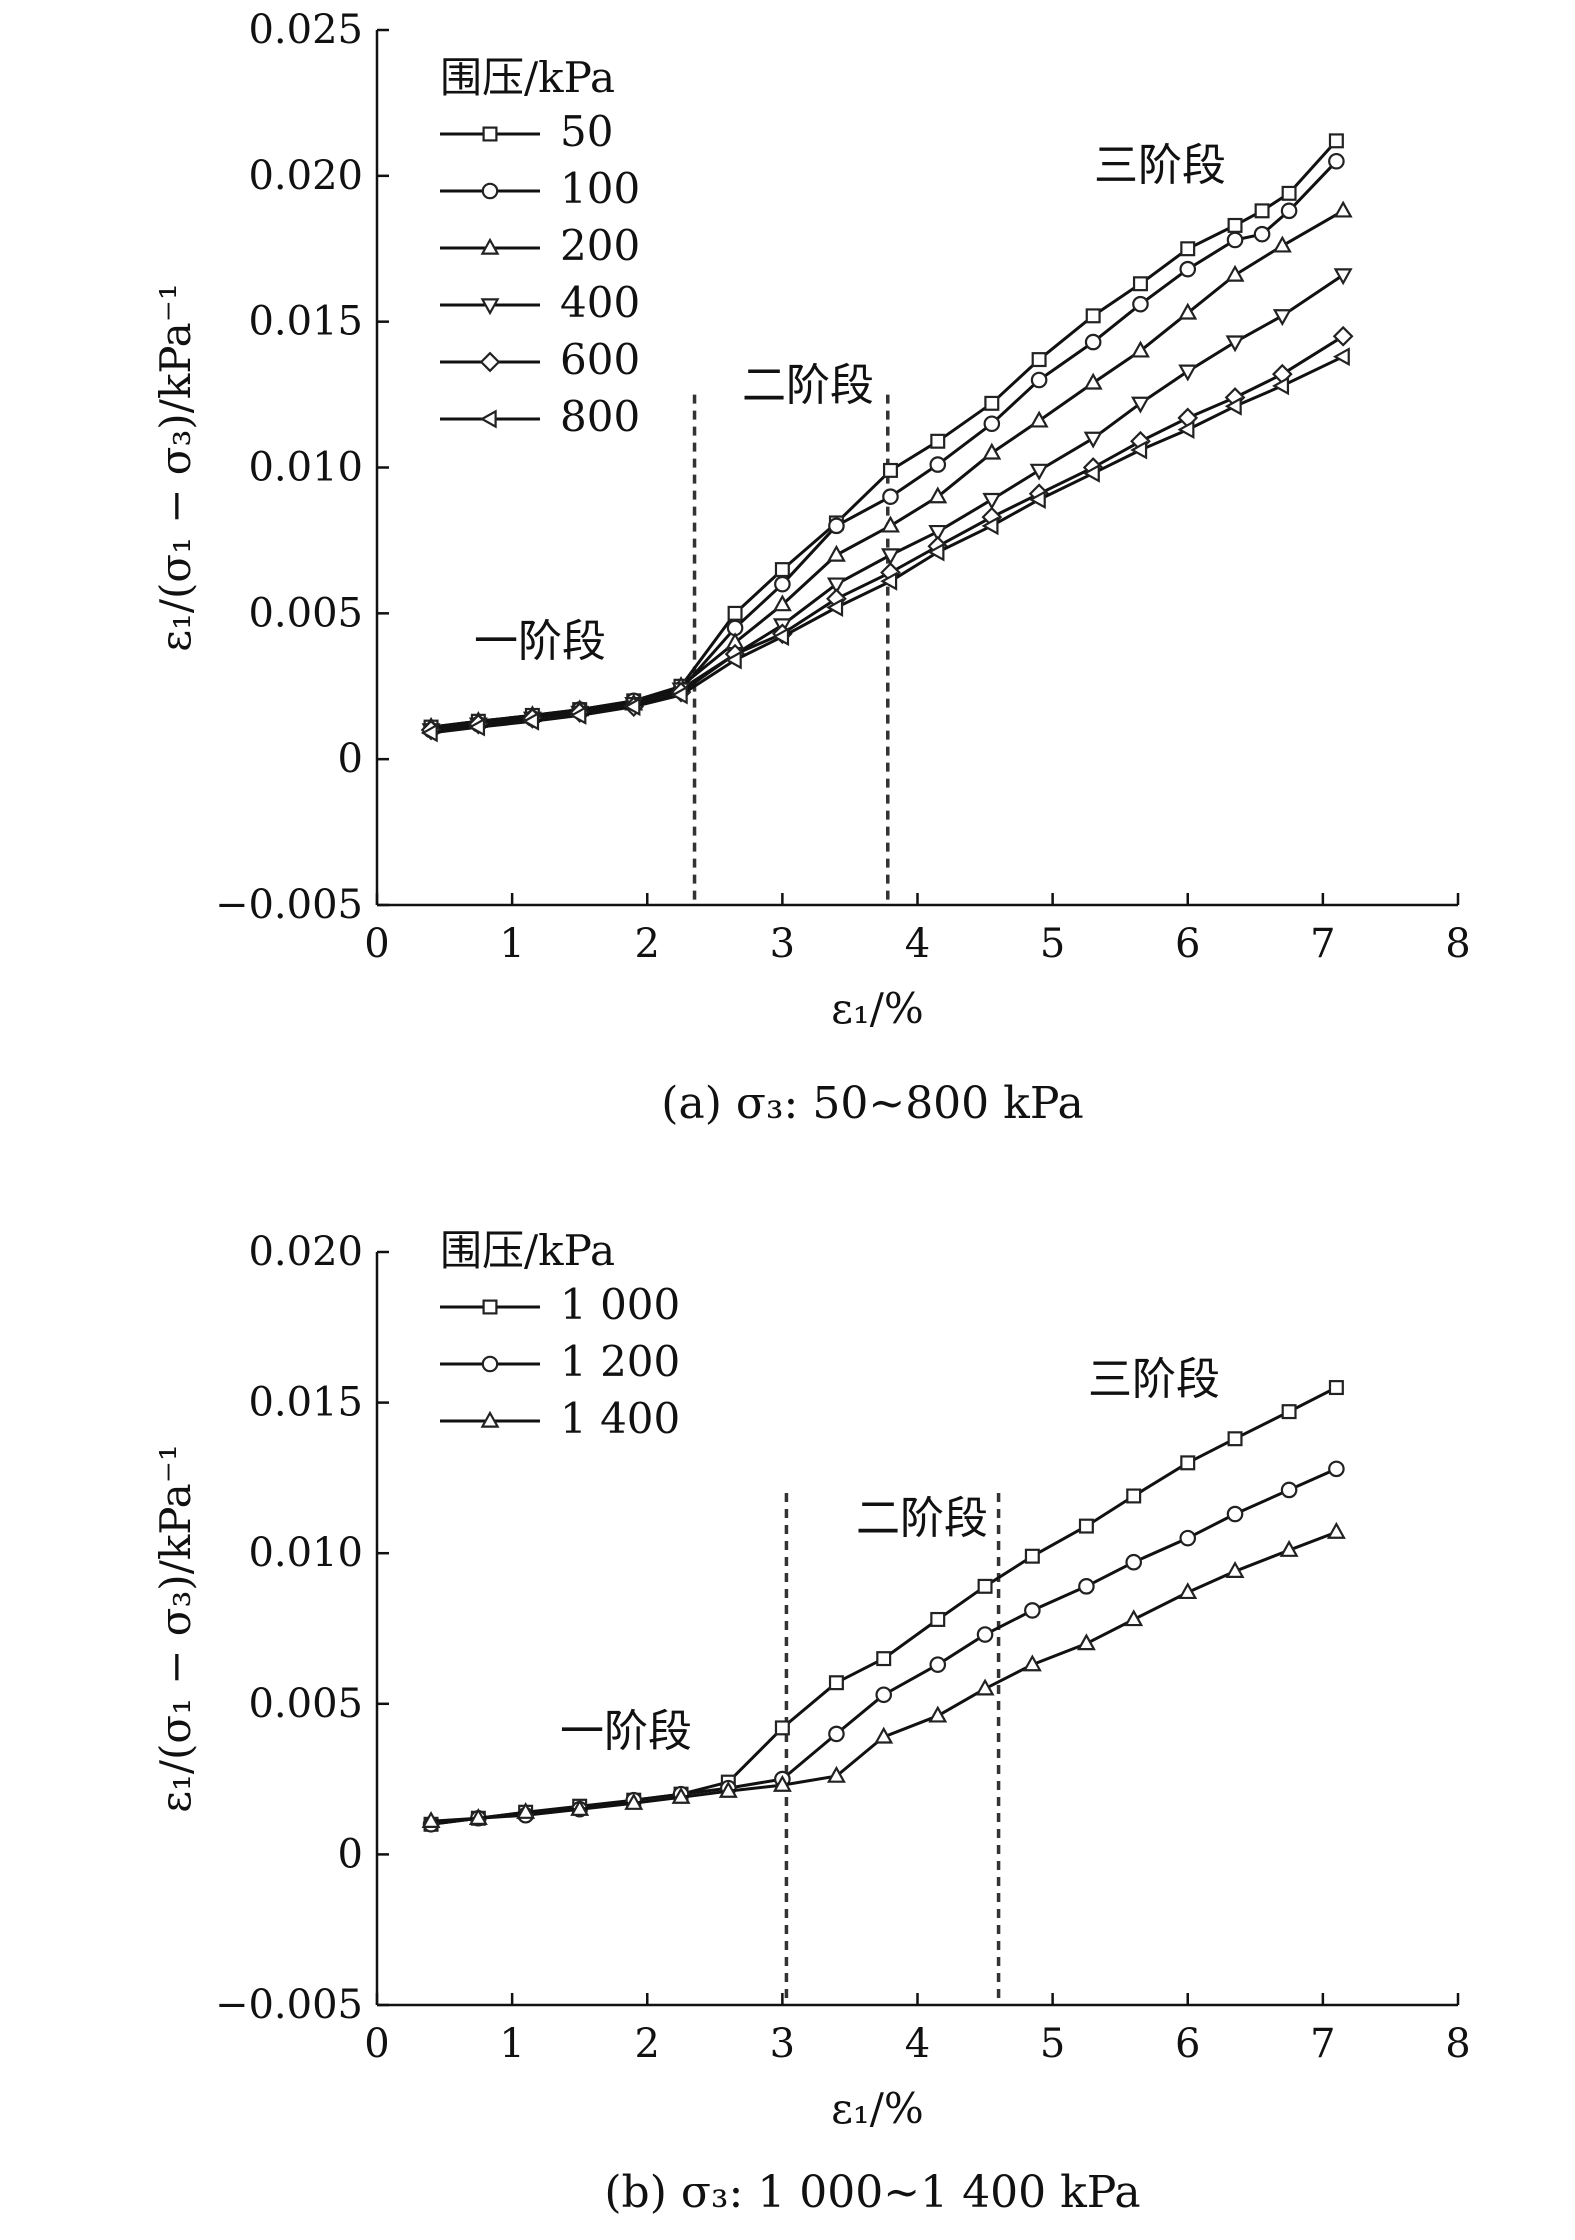 This screenshot has height=2240, width=1575. Describe the element at coordinates (376, 2044) in the screenshot. I see `x-tick-label: 0` at that location.